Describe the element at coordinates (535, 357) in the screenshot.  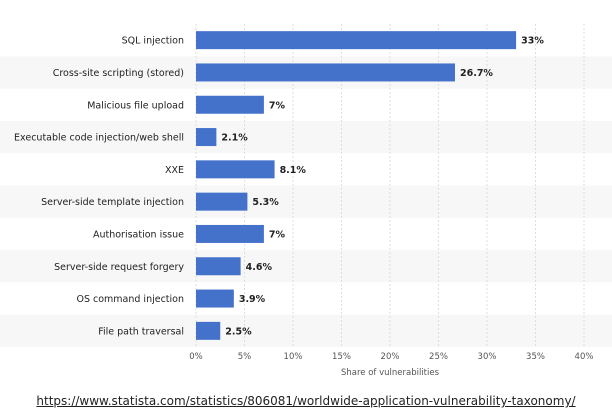
I see `x-tick-label: 35%` at that location.